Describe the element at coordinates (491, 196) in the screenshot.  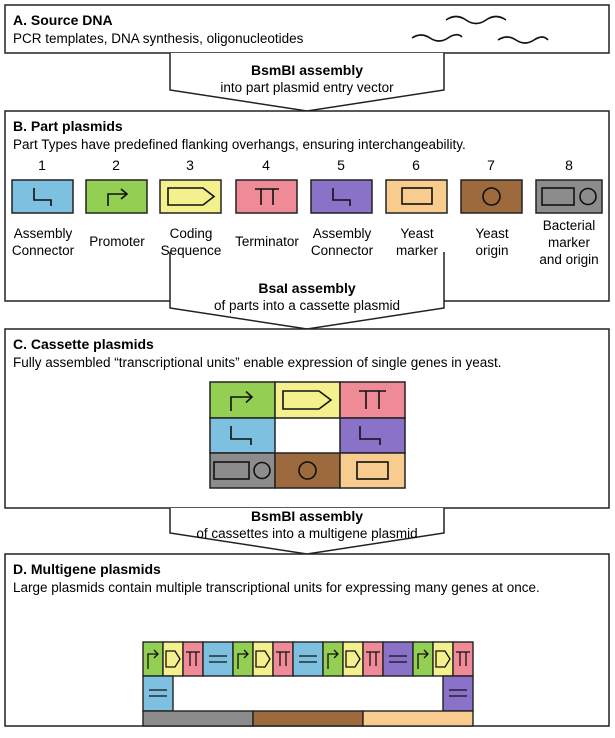
I see `part-7-box` at that location.